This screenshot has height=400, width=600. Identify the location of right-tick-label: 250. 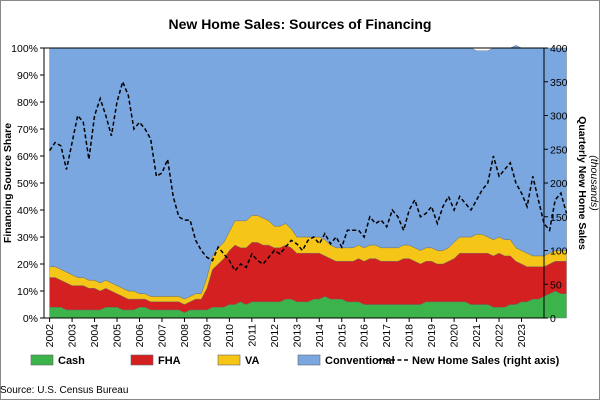
(559, 150).